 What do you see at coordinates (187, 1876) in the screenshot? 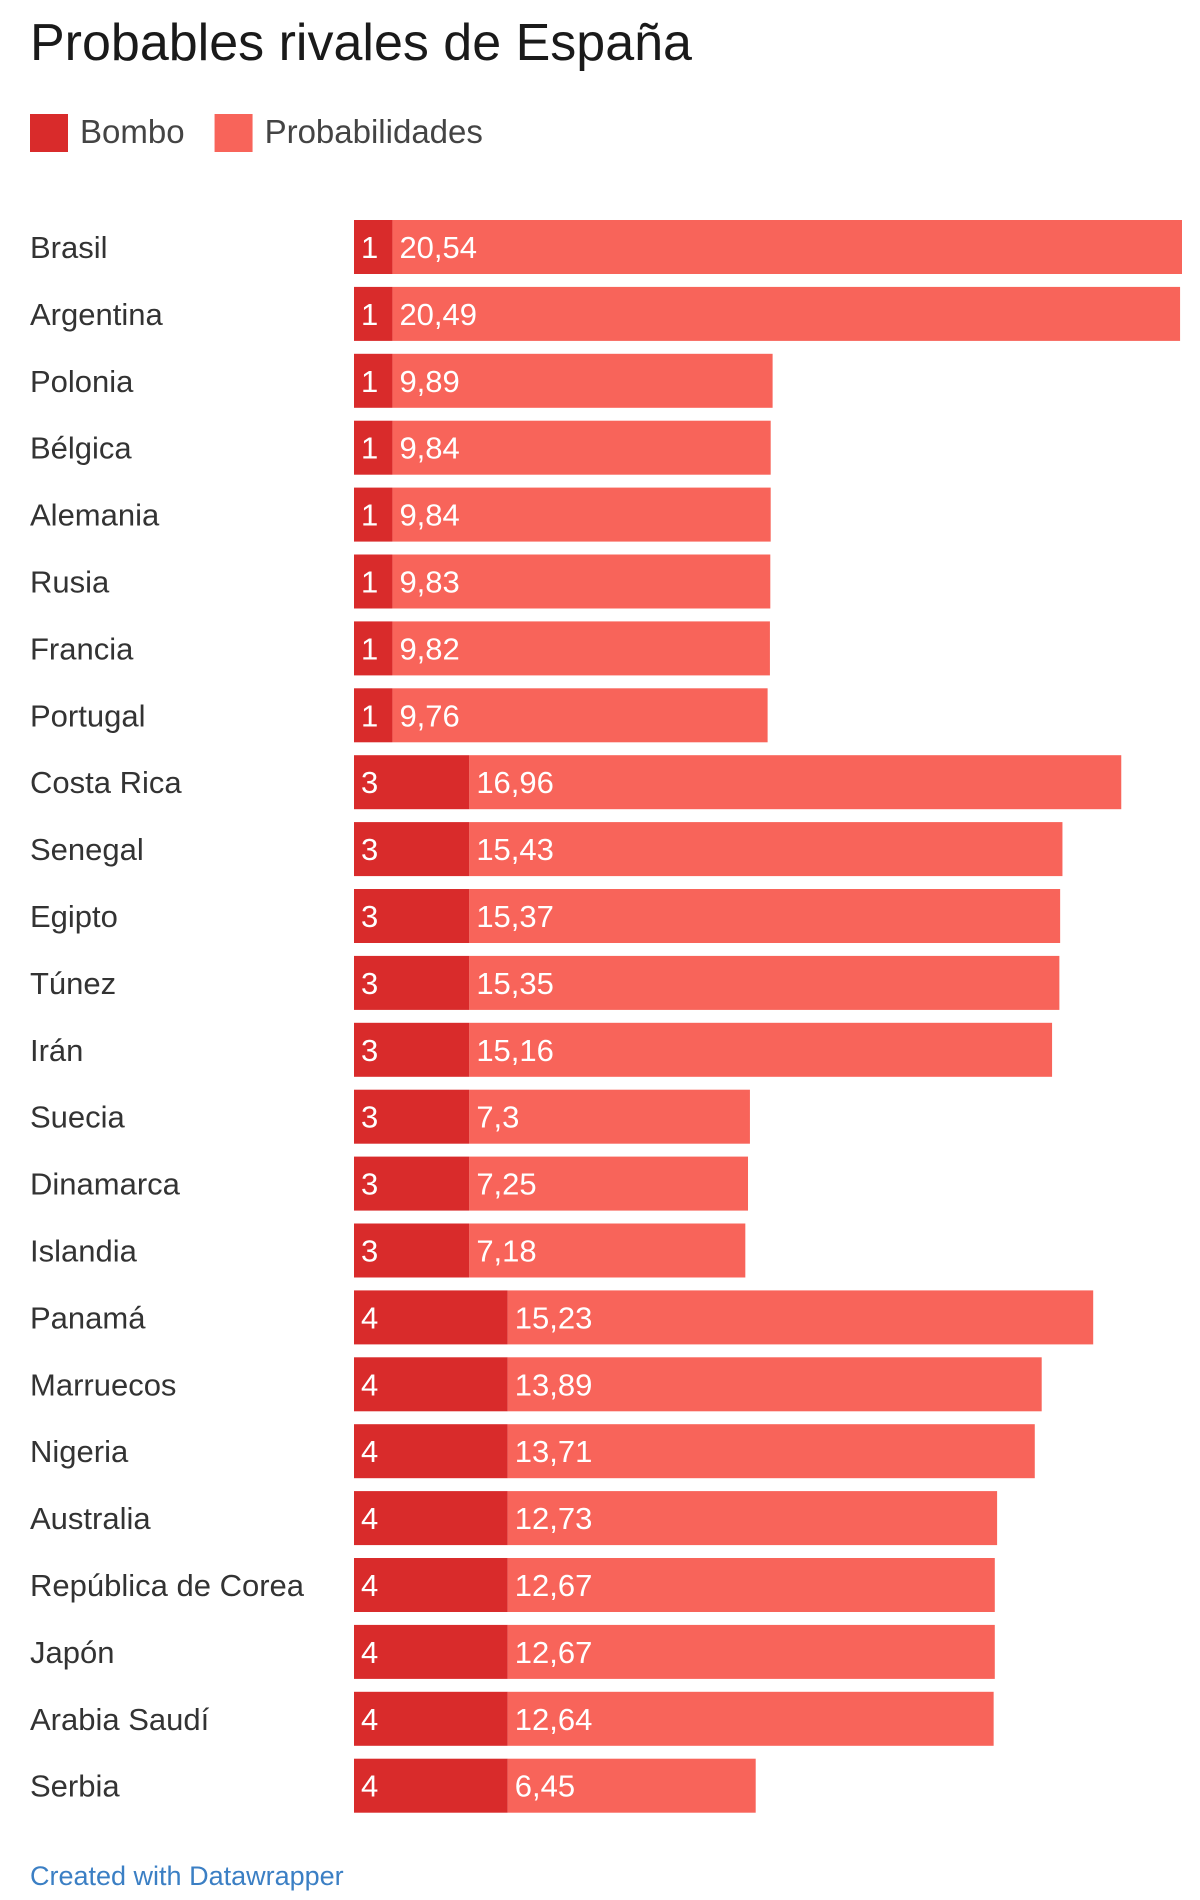
I see `datawrapper-credit-link: Created with Datawrapper` at bounding box center [187, 1876].